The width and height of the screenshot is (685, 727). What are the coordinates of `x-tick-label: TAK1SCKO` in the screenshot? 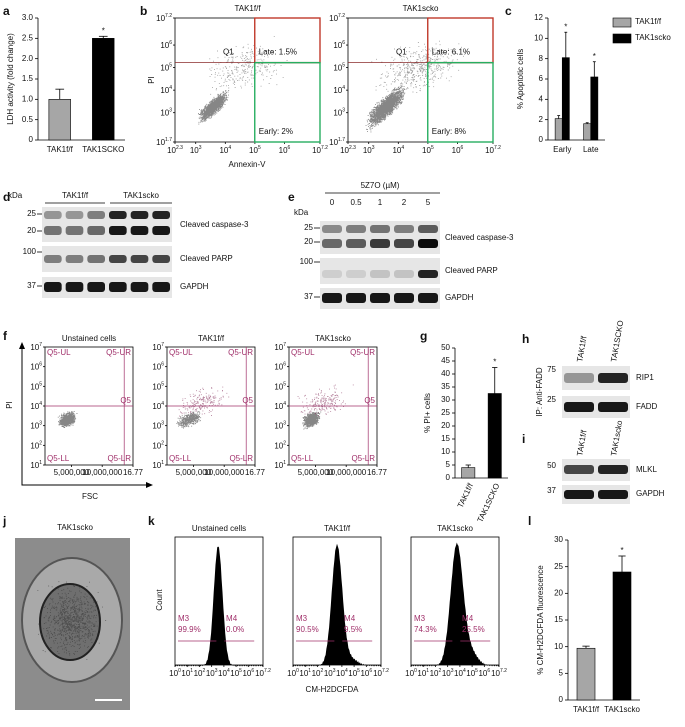 It's located at (103, 149).